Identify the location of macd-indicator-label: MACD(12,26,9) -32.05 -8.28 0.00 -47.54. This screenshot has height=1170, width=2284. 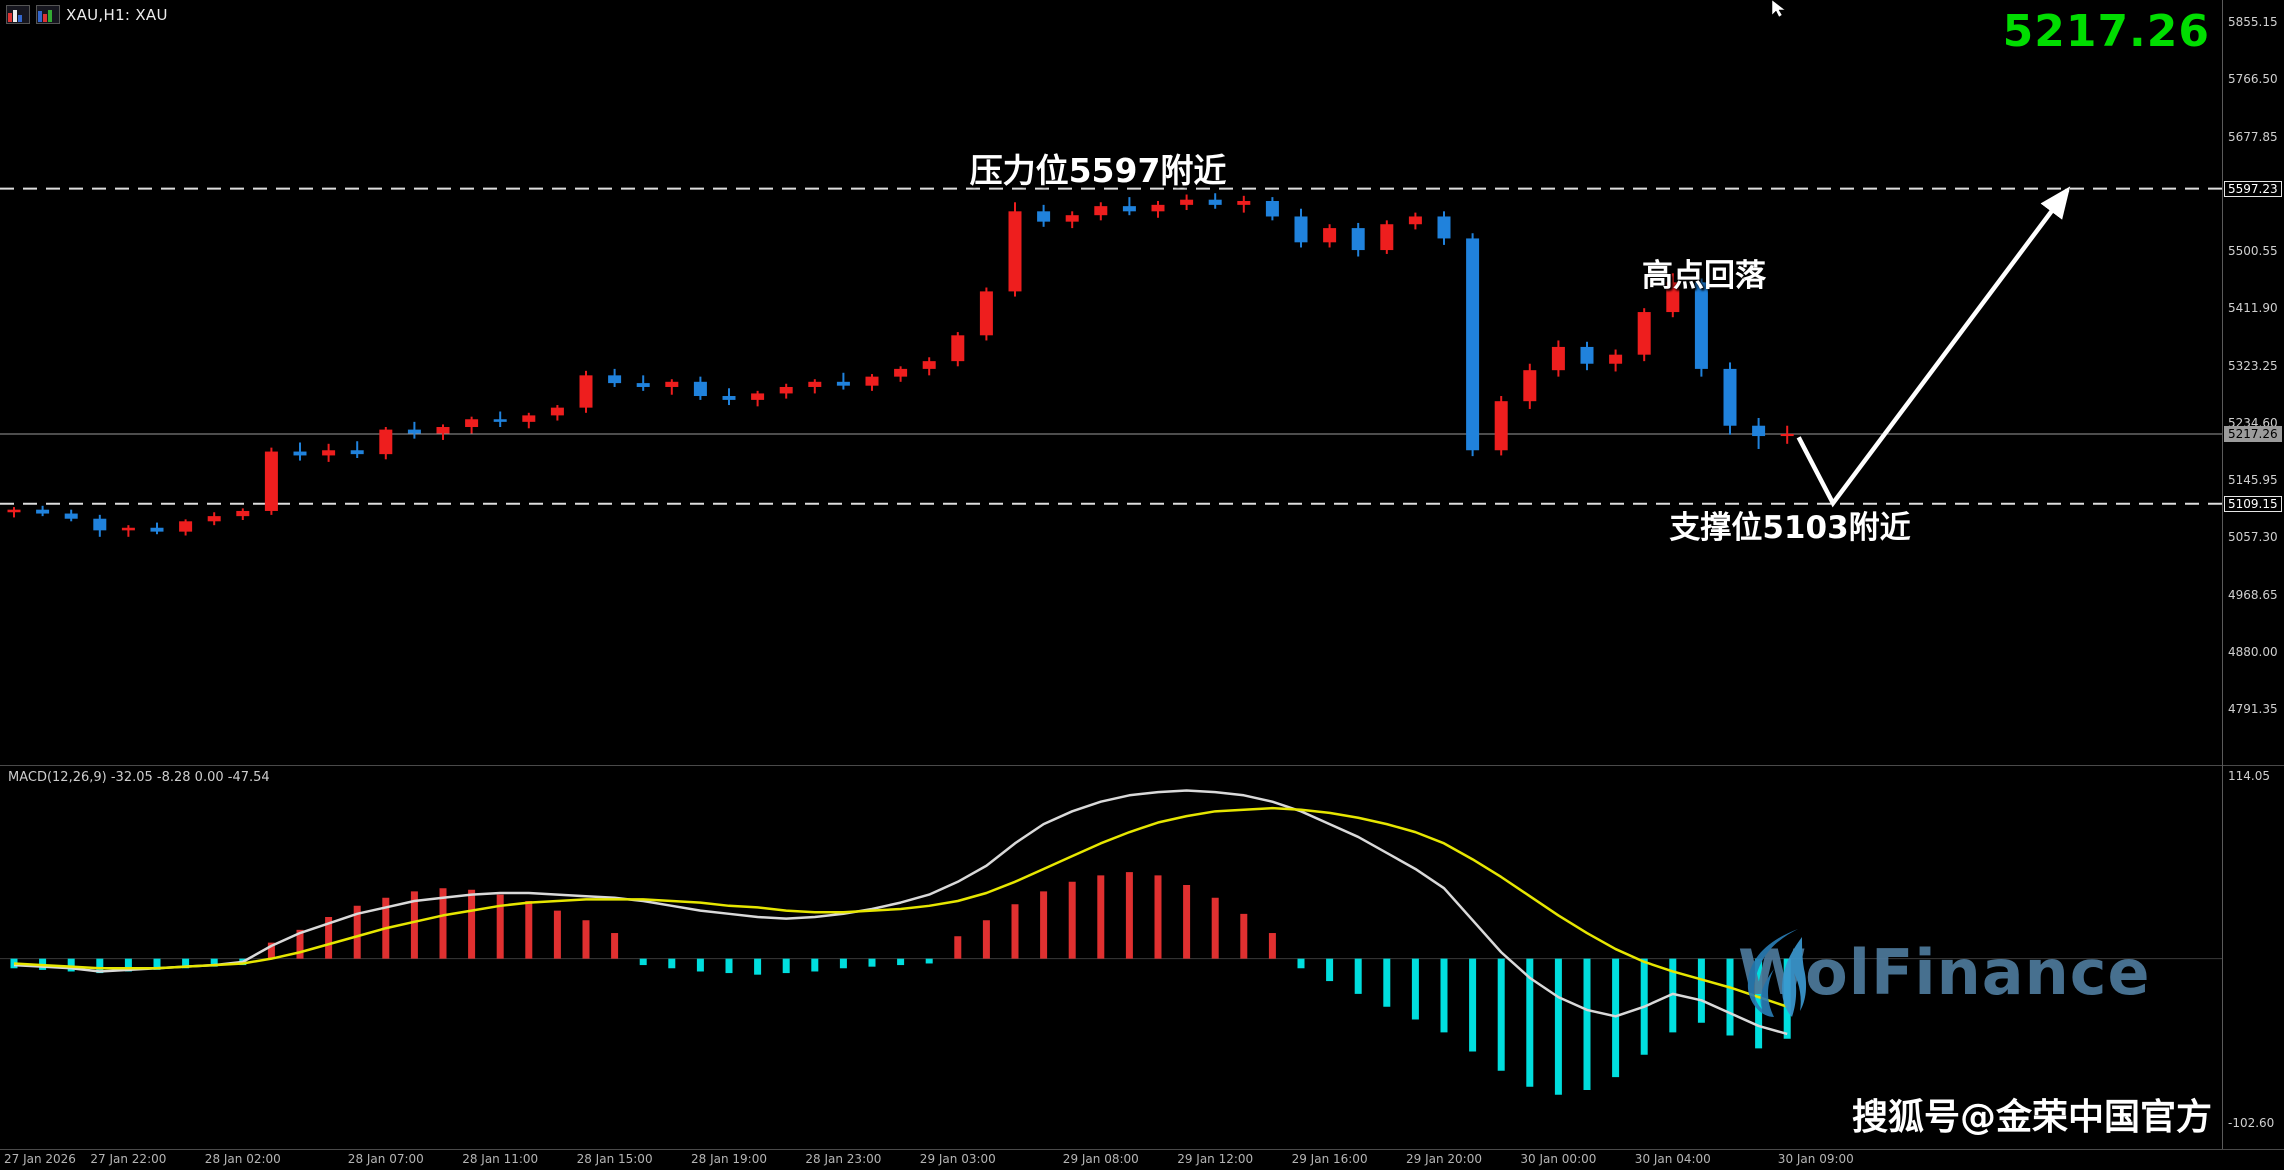
(139, 777).